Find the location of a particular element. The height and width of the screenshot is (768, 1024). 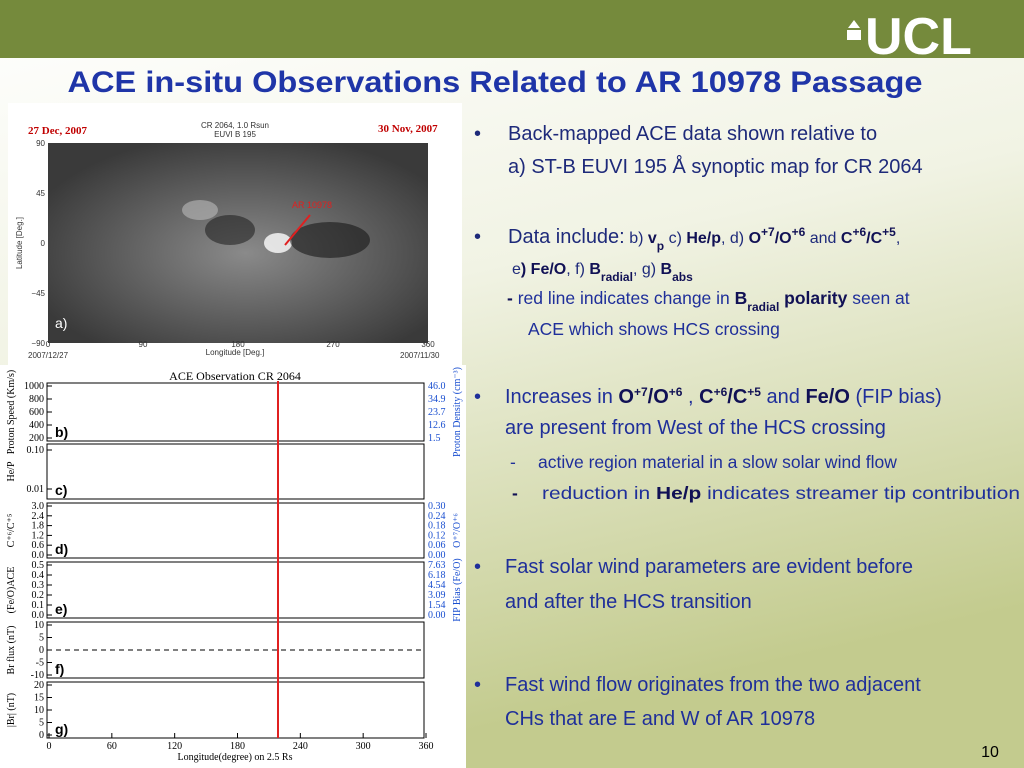

date-right: 30 Nov, 2007 is located at coordinates (408, 129).